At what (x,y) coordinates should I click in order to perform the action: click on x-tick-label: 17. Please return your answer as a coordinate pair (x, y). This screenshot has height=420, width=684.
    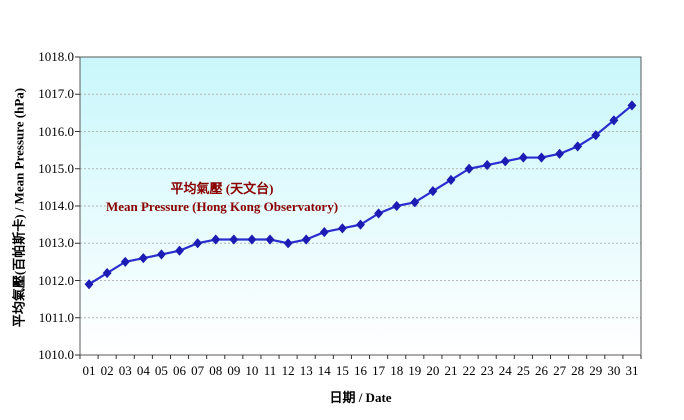
    Looking at the image, I should click on (379, 370).